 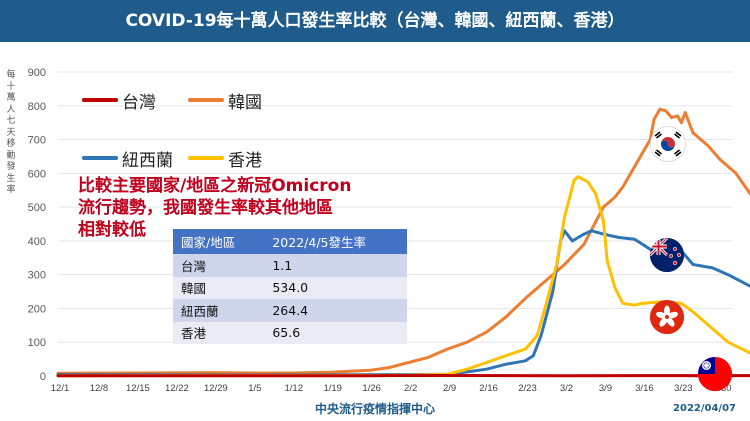 I want to click on x-tick-label: 12/29, so click(x=216, y=388).